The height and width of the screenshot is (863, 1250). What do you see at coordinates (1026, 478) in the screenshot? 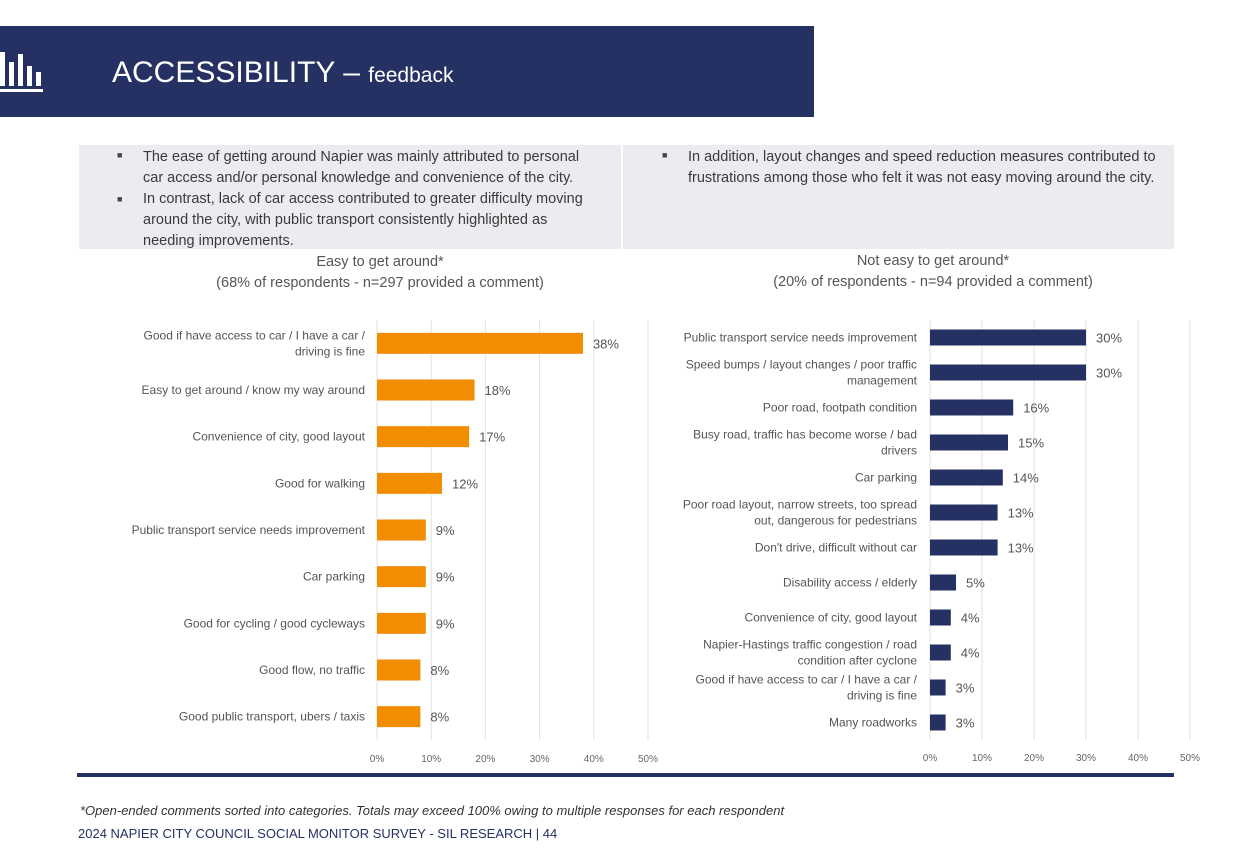
I see `data-label: 14%` at bounding box center [1026, 478].